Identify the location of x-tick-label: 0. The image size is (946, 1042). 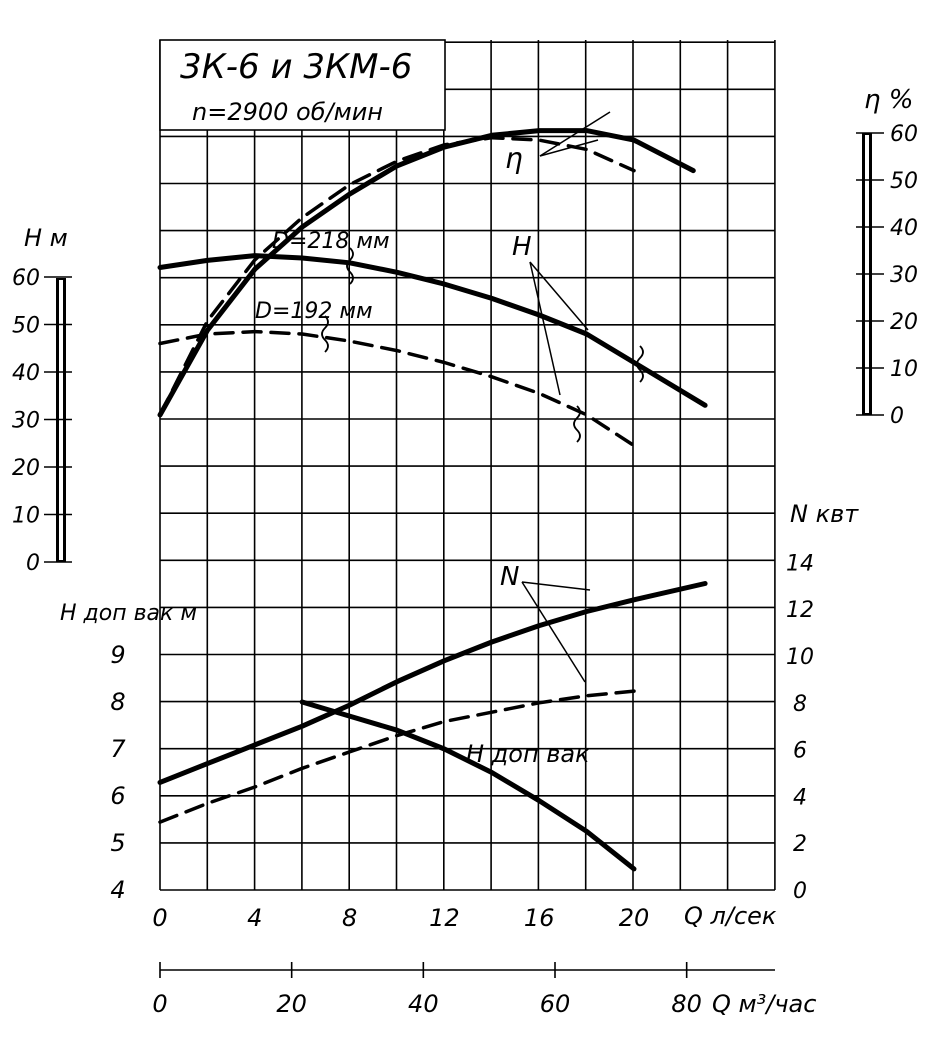
(159, 918).